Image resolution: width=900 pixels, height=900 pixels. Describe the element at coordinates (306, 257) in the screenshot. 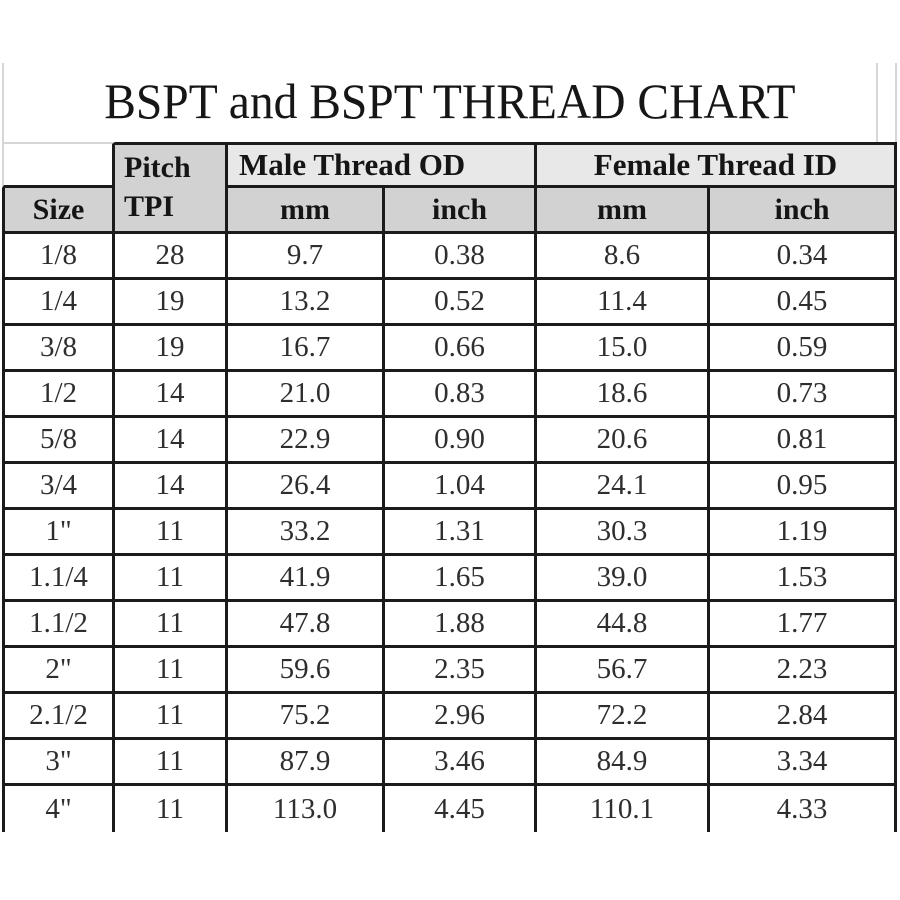

I see `table-cell-male-od-mm: 9.7` at that location.